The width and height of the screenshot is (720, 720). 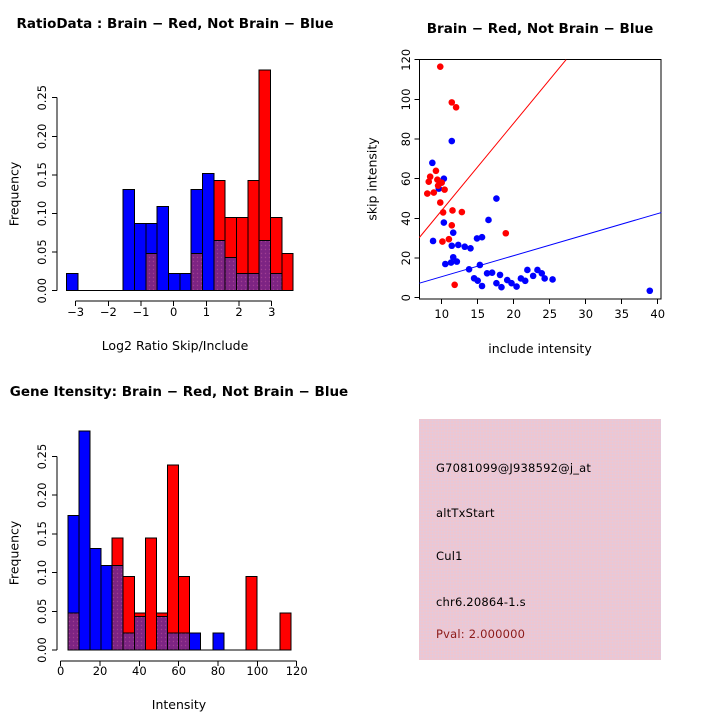 What do you see at coordinates (42, 291) in the screenshot?
I see `axis-tick-label: 0.00` at bounding box center [42, 291].